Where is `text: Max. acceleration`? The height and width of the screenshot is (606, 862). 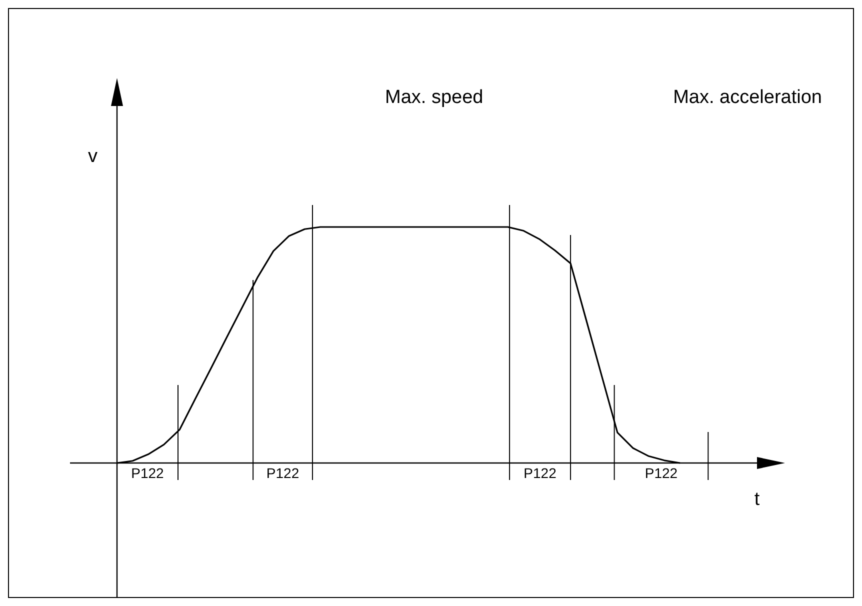 text: Max. acceleration is located at coordinates (747, 97).